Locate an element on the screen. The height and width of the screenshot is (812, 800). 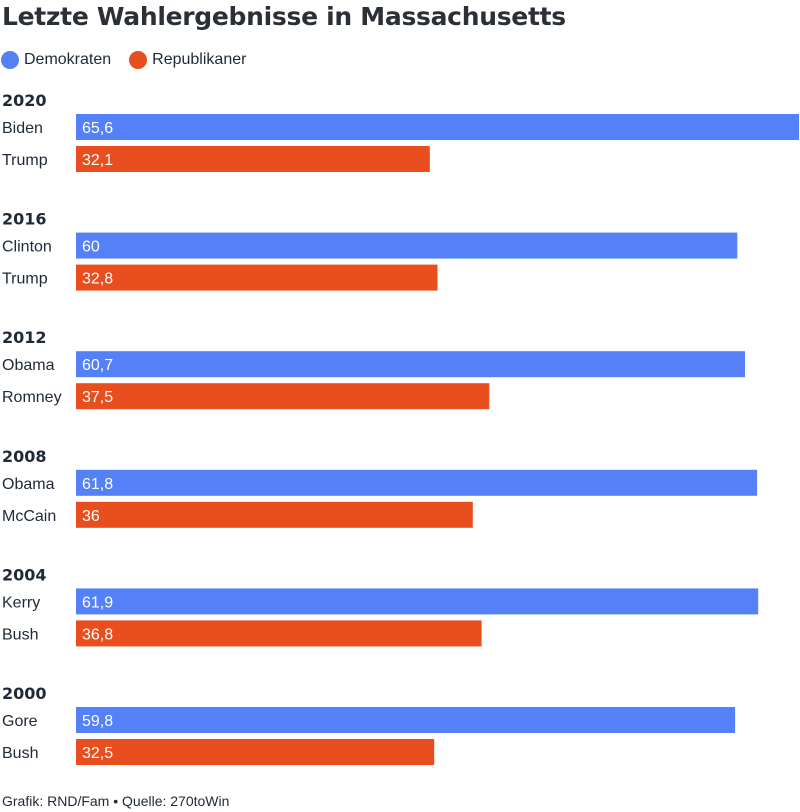
legend-label-republicans: Republikaner is located at coordinates (199, 59).